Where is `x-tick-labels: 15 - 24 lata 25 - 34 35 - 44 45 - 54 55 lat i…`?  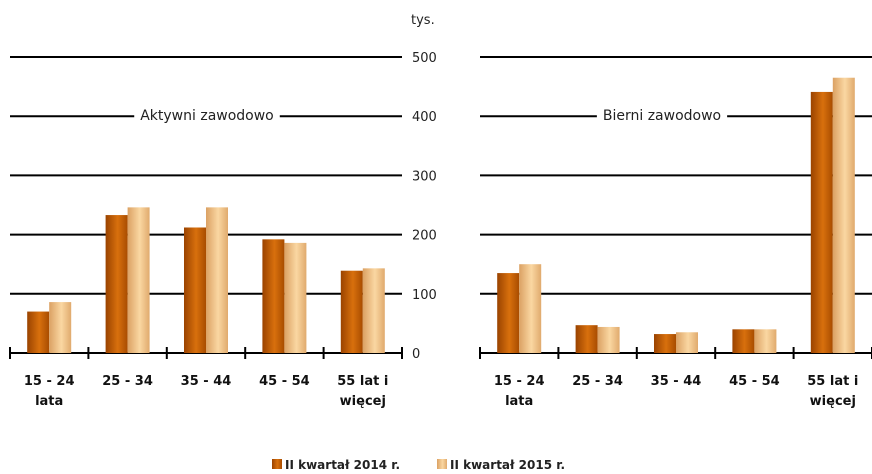 x-tick-labels: 15 - 24 lata 25 - 34 35 - 44 45 - 54 55 lat i… is located at coordinates (441, 391).